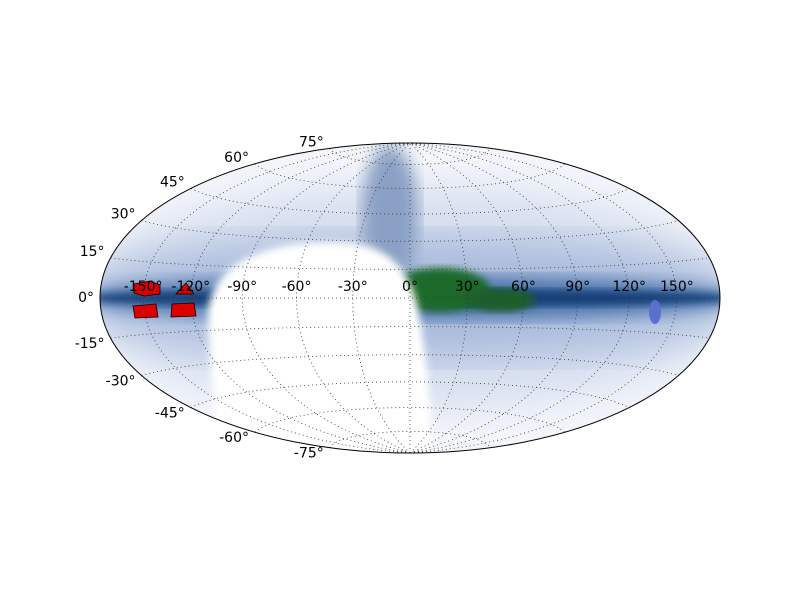 Image resolution: width=800 pixels, height=600 pixels. Describe the element at coordinates (164, 299) in the screenshot. I see `survey-footprints` at that location.